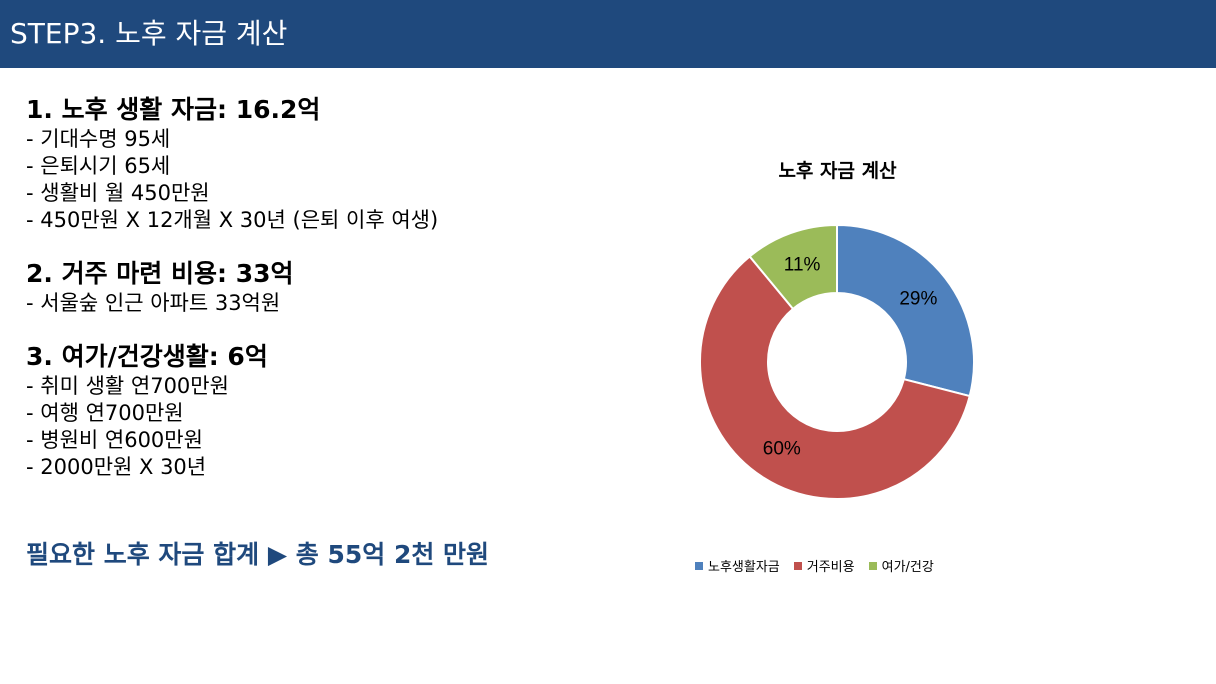 The height and width of the screenshot is (684, 1216). Describe the element at coordinates (918, 298) in the screenshot. I see `data-label: 29%` at that location.